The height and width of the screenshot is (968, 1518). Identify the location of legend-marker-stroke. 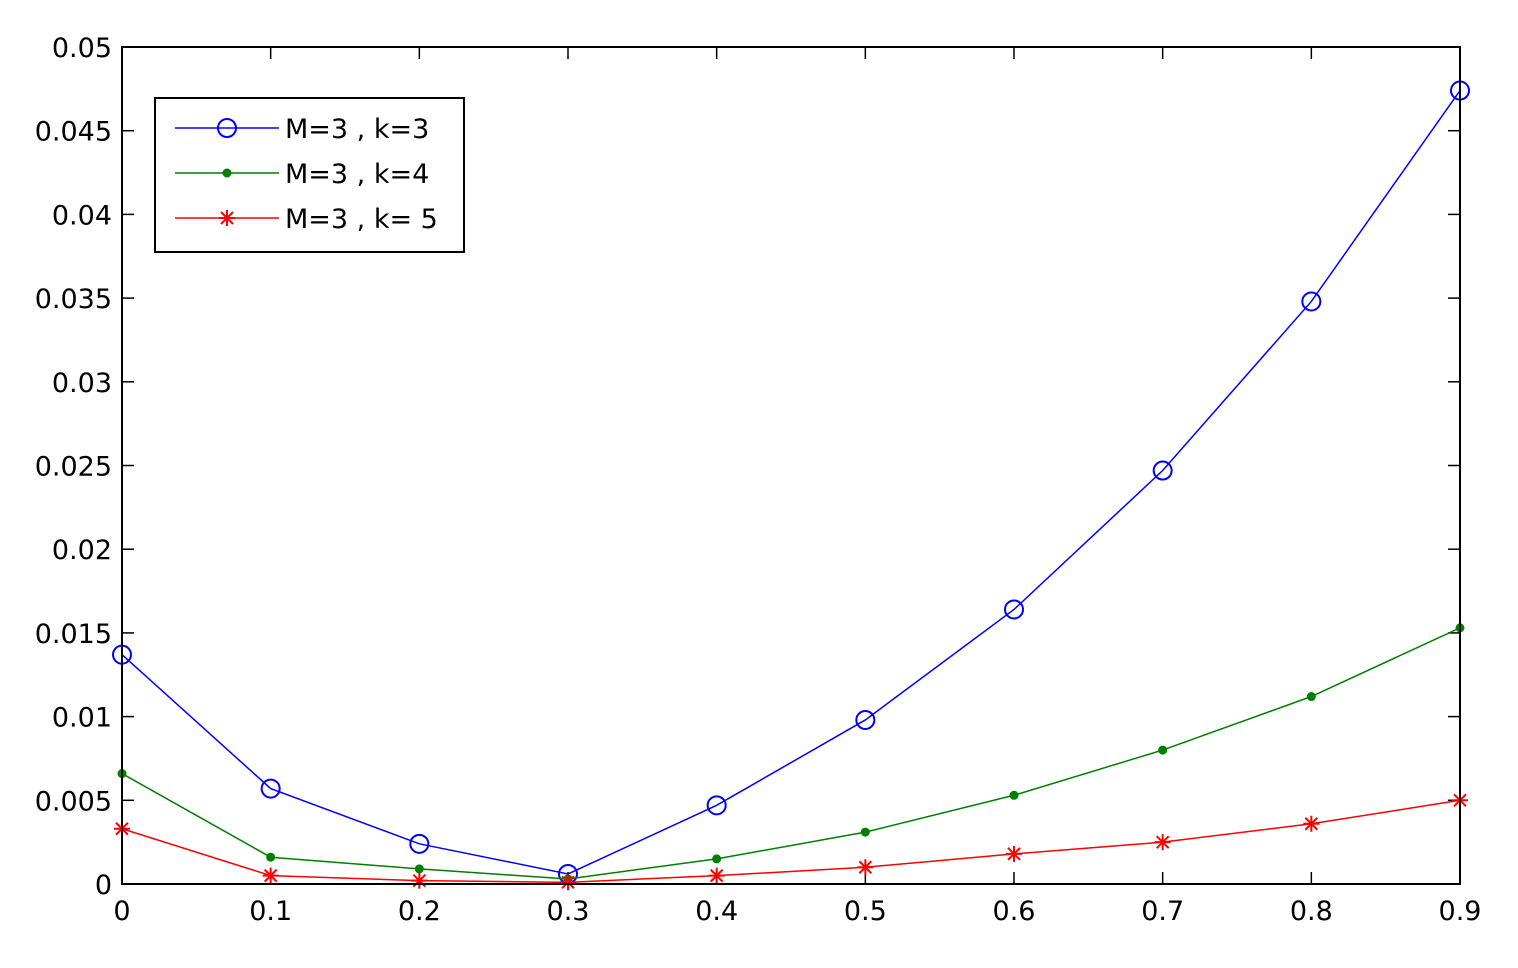
(227, 218).